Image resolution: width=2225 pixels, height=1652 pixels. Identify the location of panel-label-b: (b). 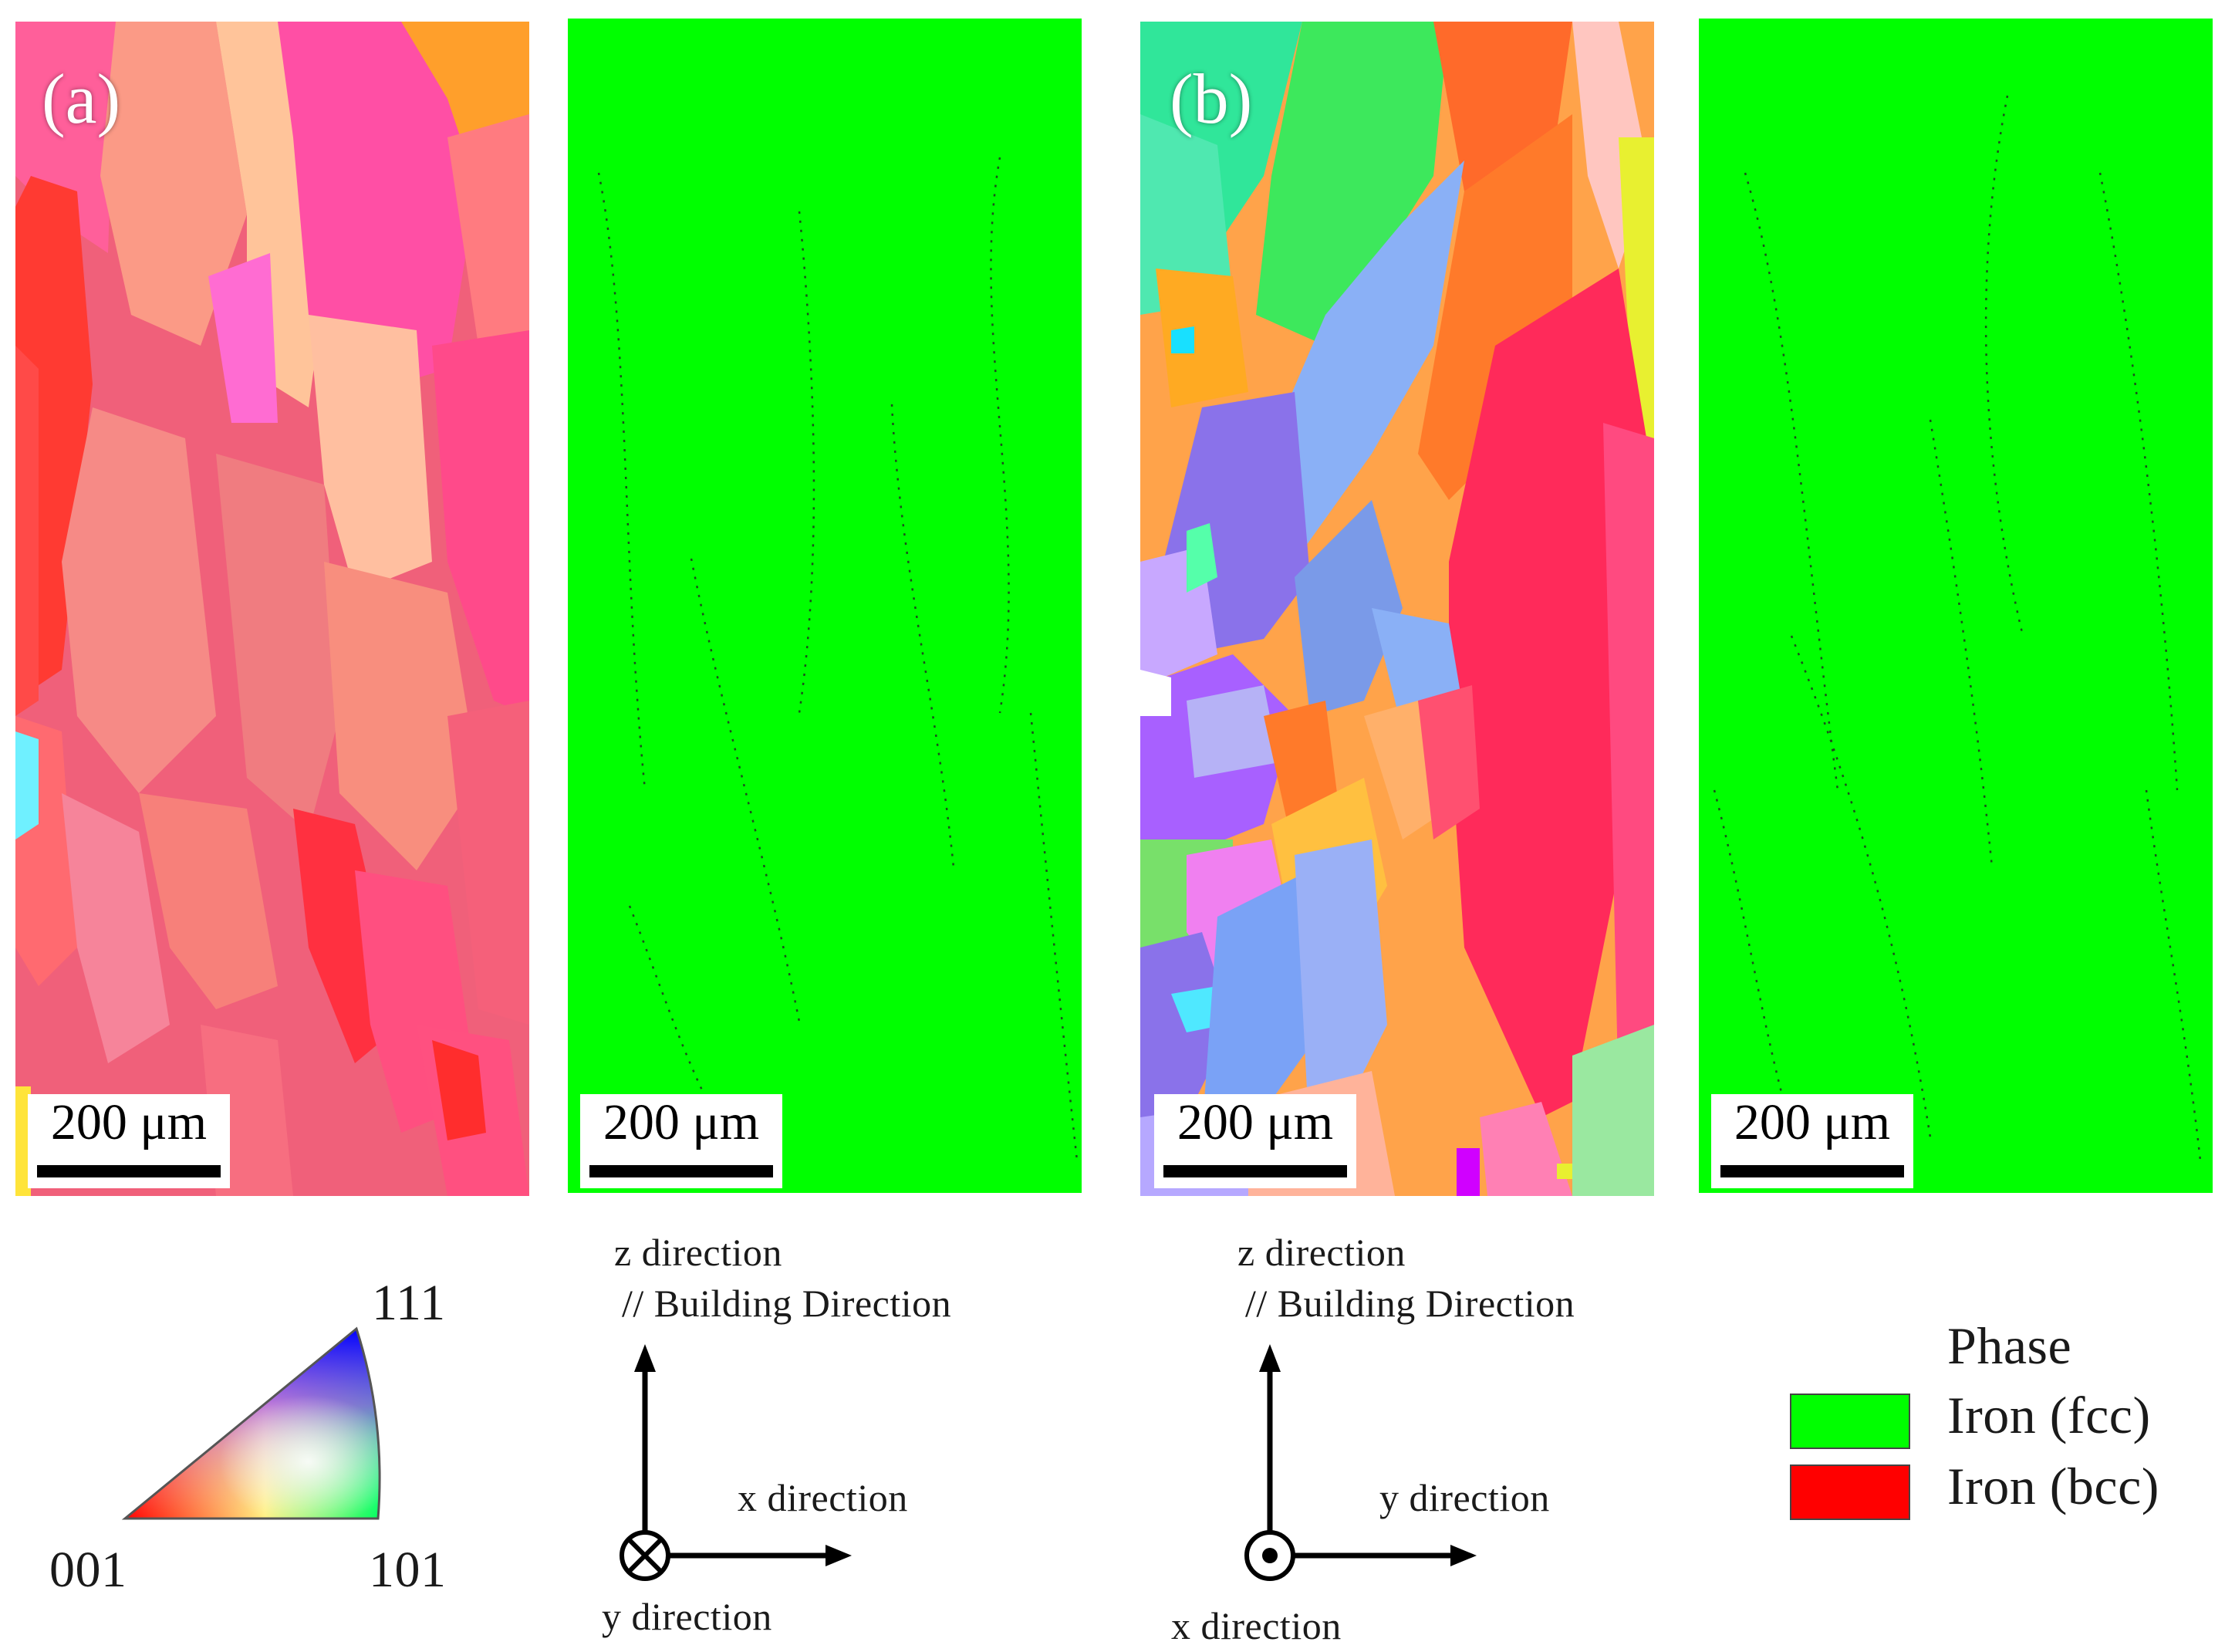
(1211, 98).